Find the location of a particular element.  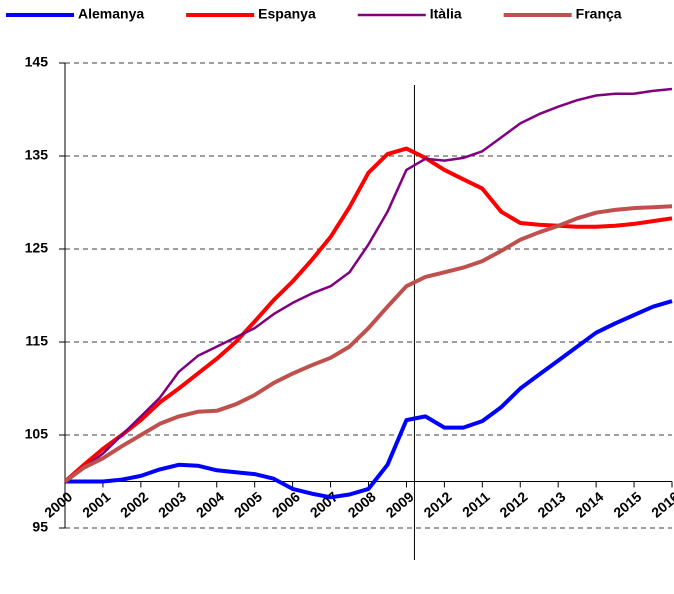

y-tick-label: 95 is located at coordinates (40, 527).